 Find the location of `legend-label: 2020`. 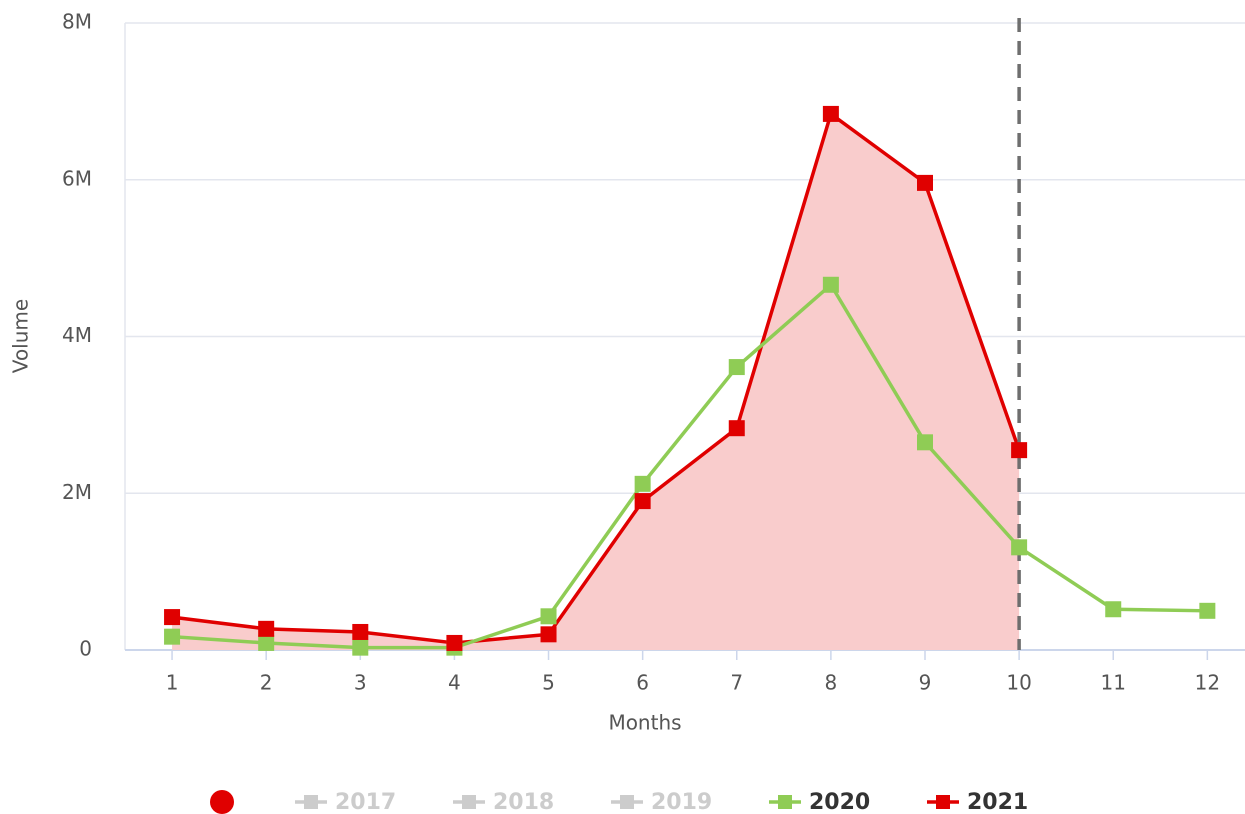

legend-label: 2020 is located at coordinates (839, 802).